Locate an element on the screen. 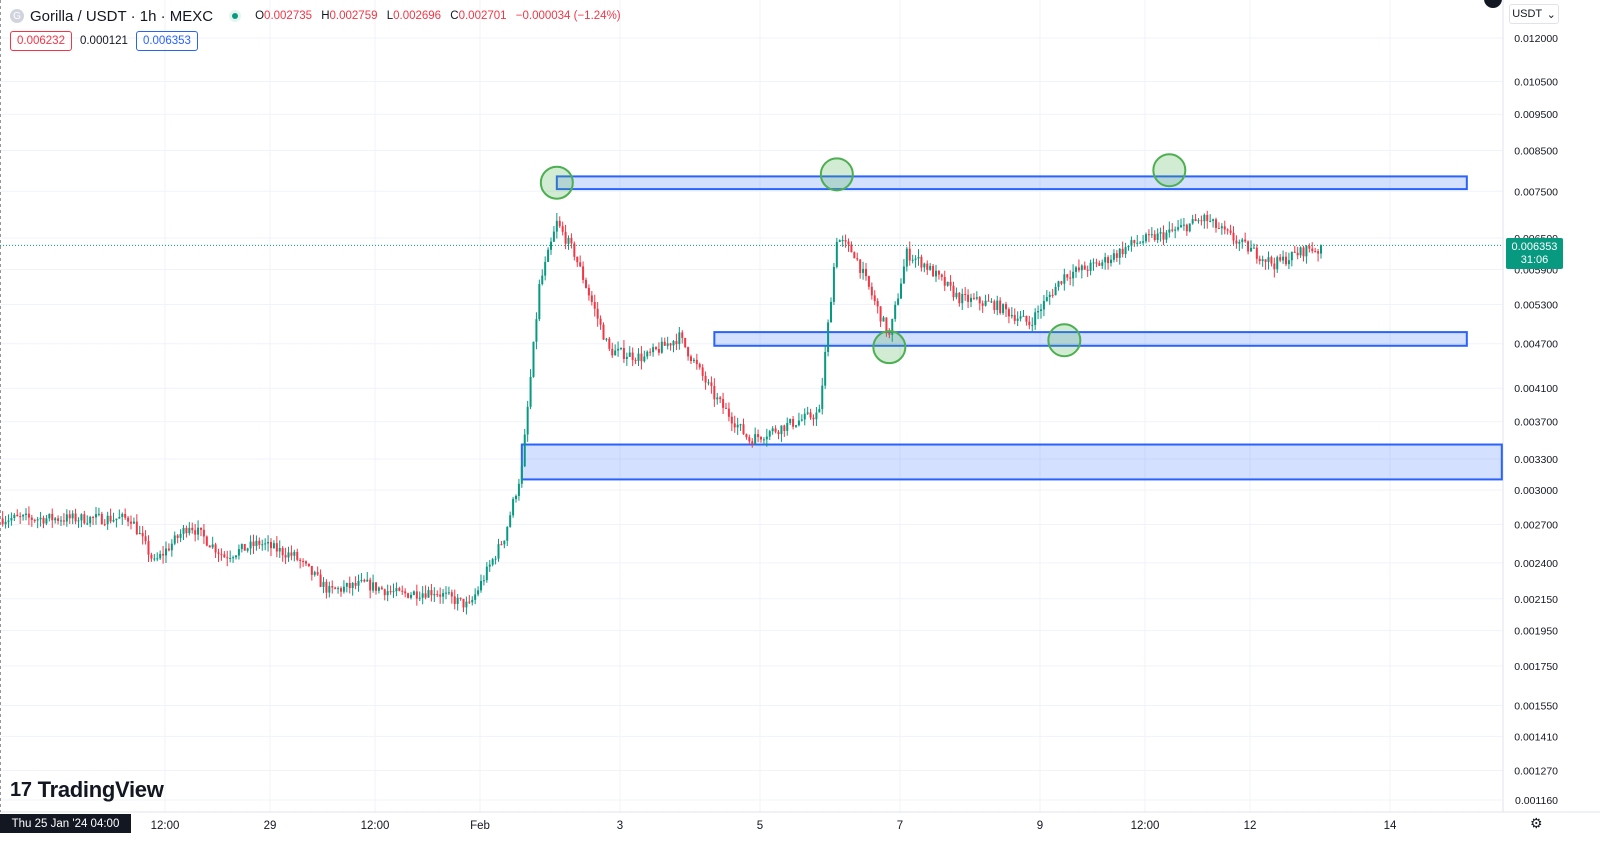 The width and height of the screenshot is (1600, 853). y-tick-label: 0.010500 is located at coordinates (1536, 83).